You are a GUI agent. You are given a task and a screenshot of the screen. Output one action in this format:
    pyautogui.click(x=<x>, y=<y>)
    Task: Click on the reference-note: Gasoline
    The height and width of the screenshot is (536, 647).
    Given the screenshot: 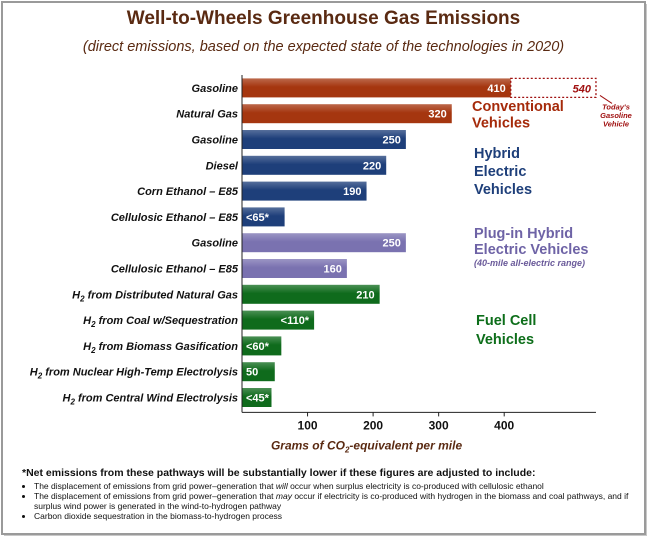 What is the action you would take?
    pyautogui.click(x=616, y=115)
    